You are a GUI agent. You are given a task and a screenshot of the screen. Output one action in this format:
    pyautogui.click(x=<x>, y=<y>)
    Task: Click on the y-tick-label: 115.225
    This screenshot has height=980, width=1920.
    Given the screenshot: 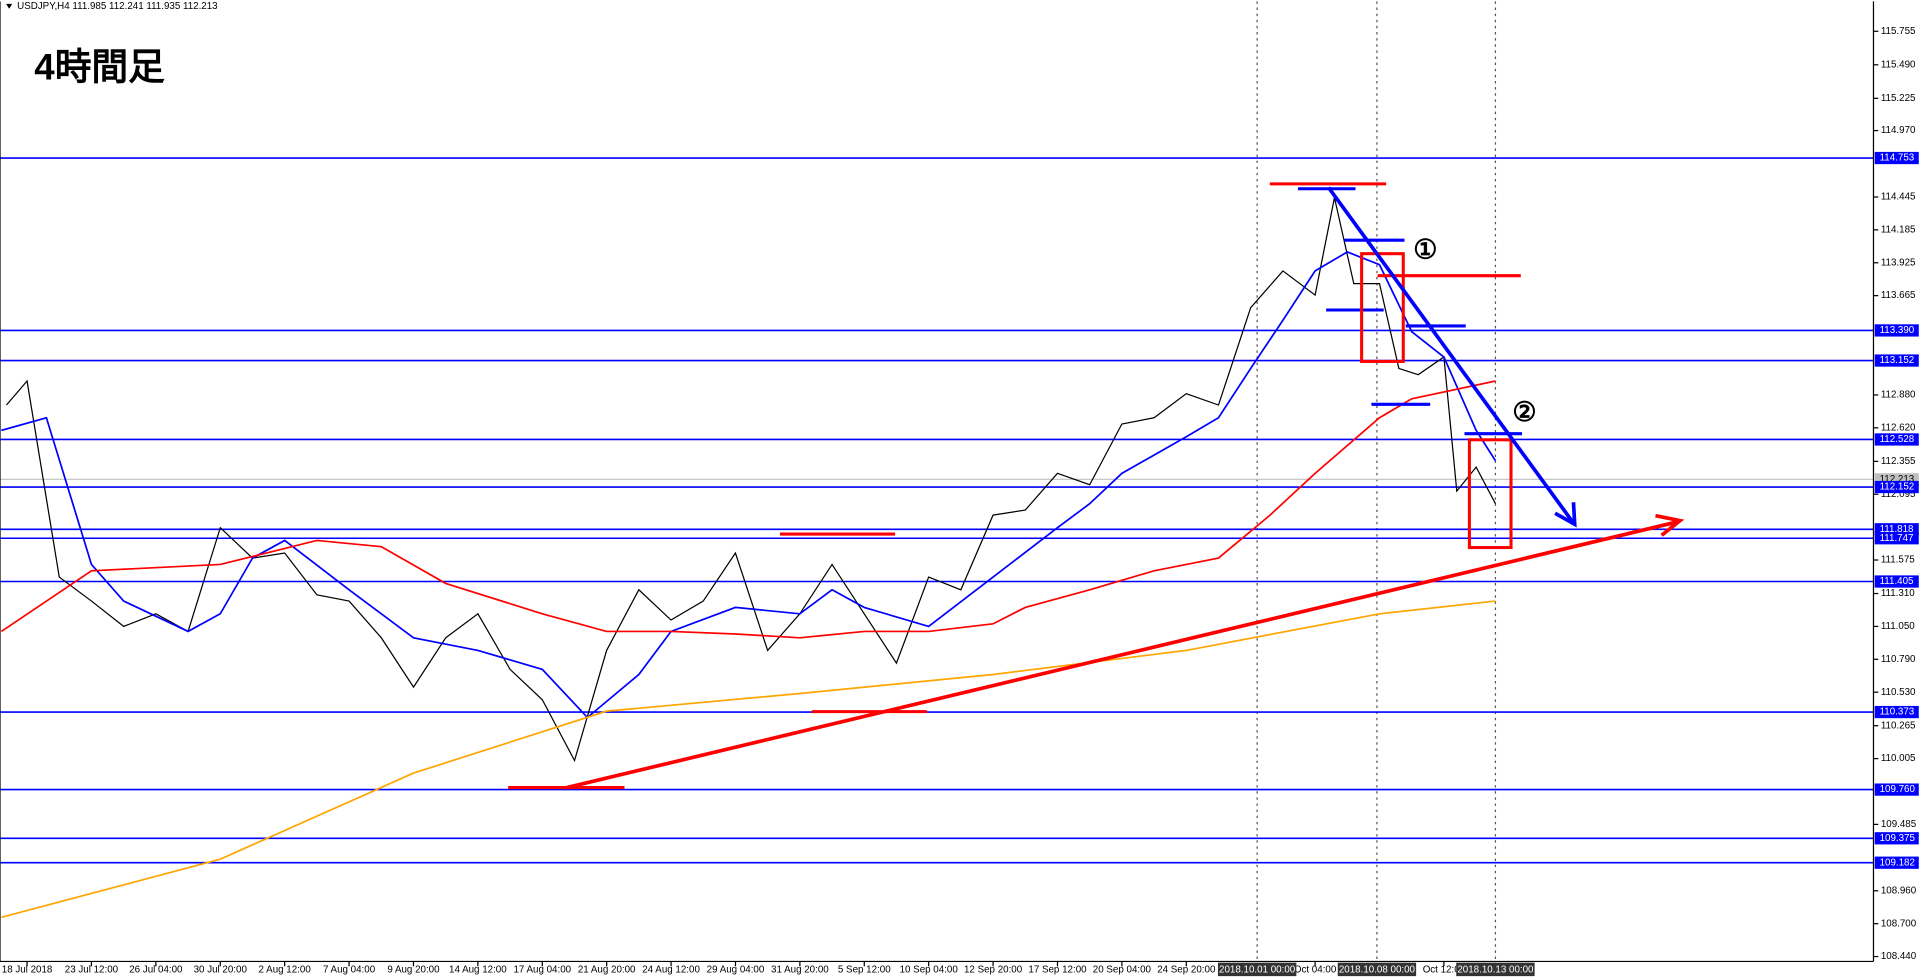 What is the action you would take?
    pyautogui.click(x=1898, y=98)
    